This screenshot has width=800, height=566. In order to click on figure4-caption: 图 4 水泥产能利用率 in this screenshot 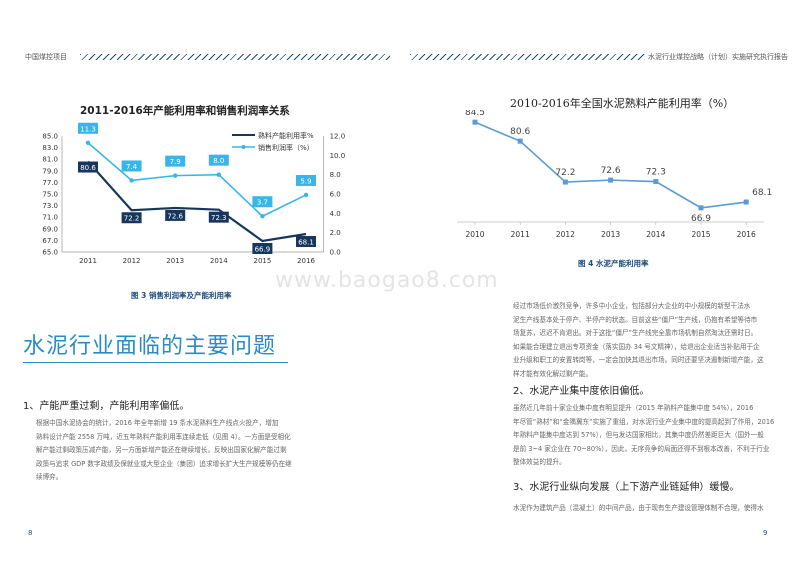, I will do `click(613, 263)`.